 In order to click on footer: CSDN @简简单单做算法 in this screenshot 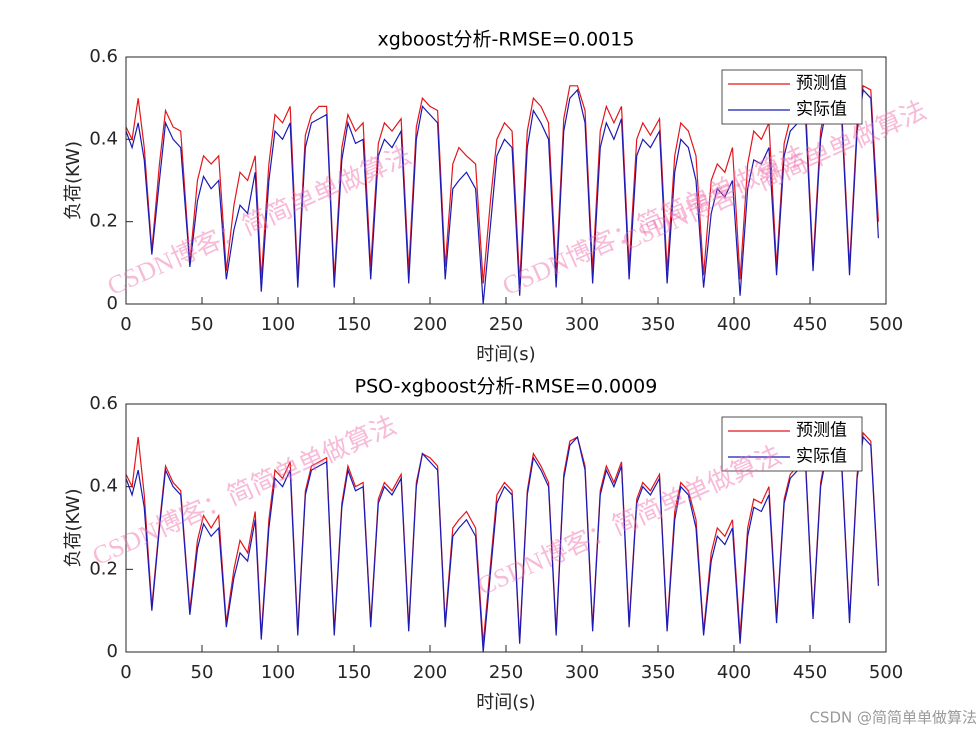, I will do `click(893, 718)`.